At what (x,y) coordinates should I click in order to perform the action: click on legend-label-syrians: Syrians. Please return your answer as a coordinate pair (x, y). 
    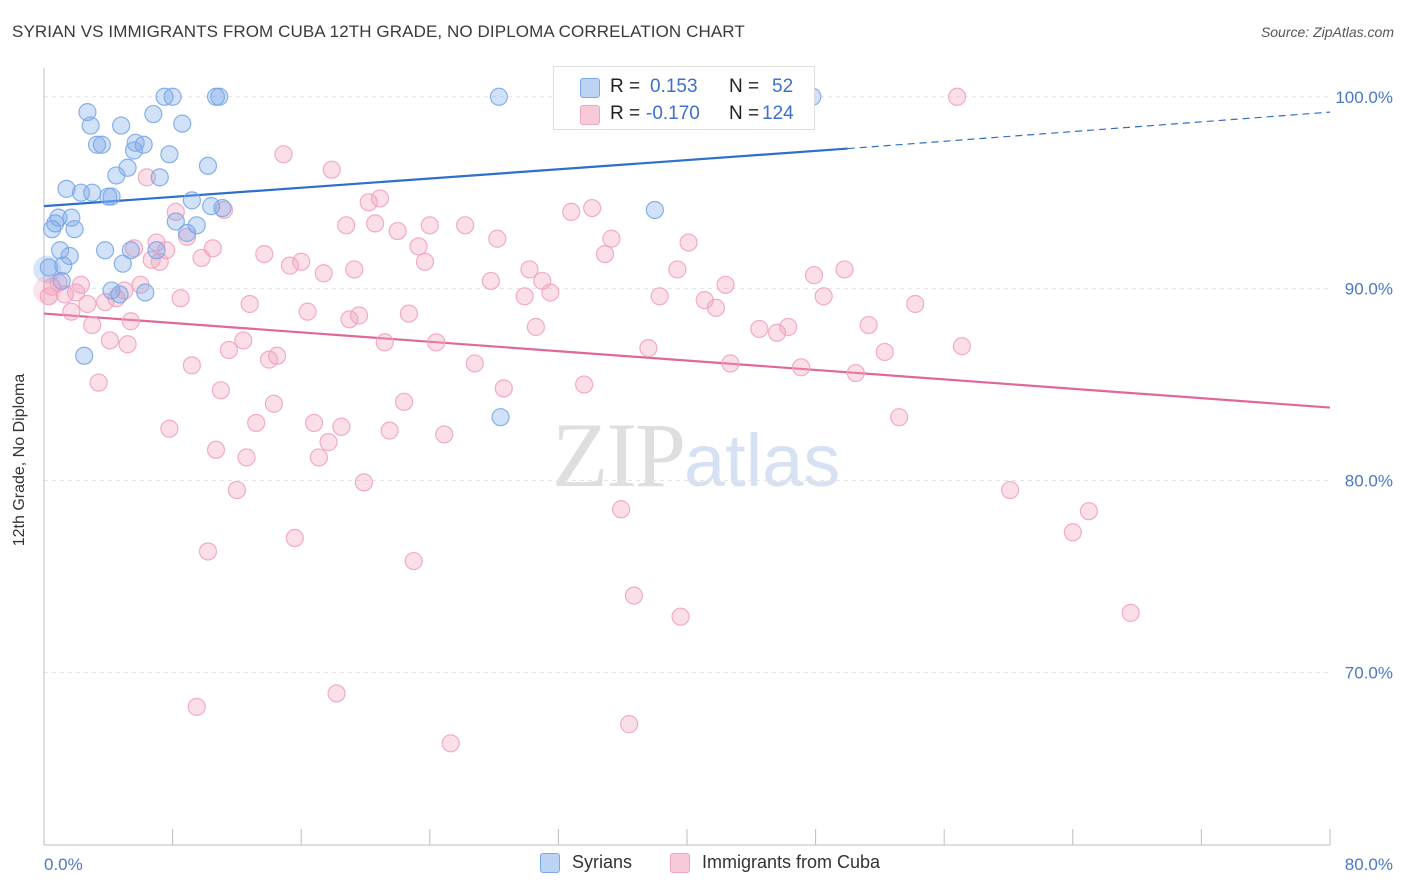
    Looking at the image, I should click on (602, 862).